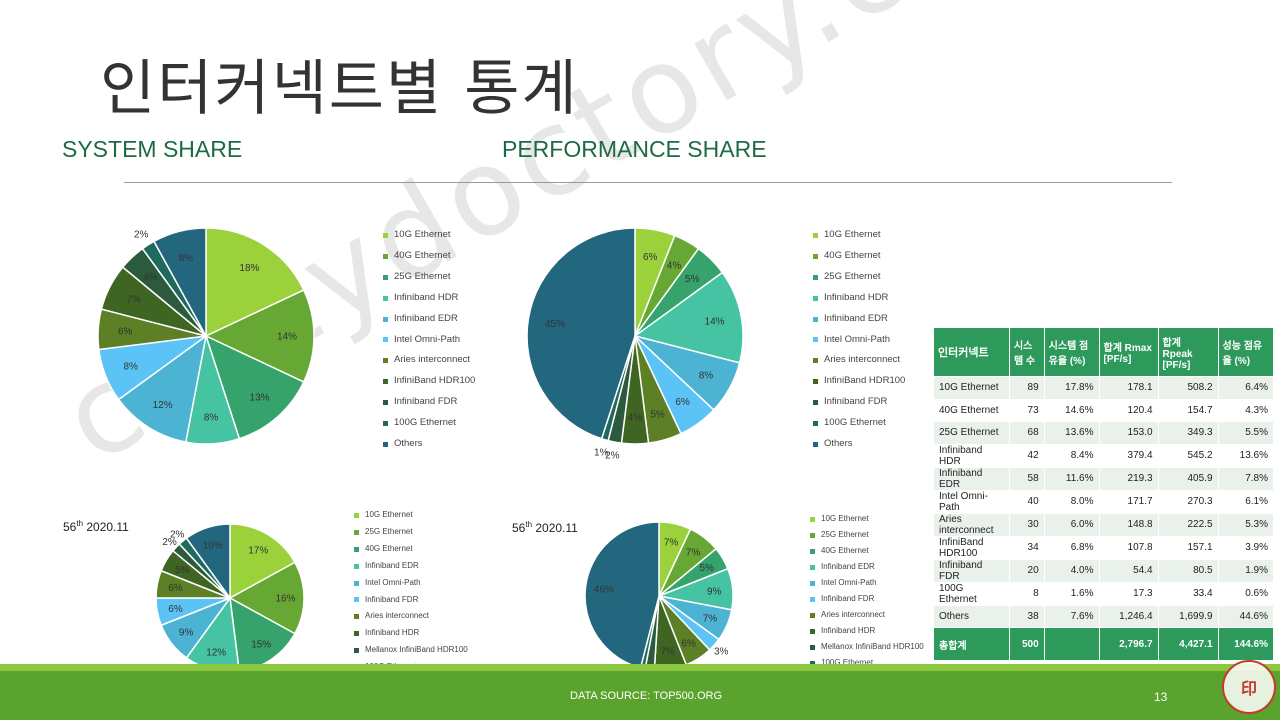 The image size is (1280, 720). What do you see at coordinates (429, 423) in the screenshot?
I see `legend-item: 100G Ethernet` at bounding box center [429, 423].